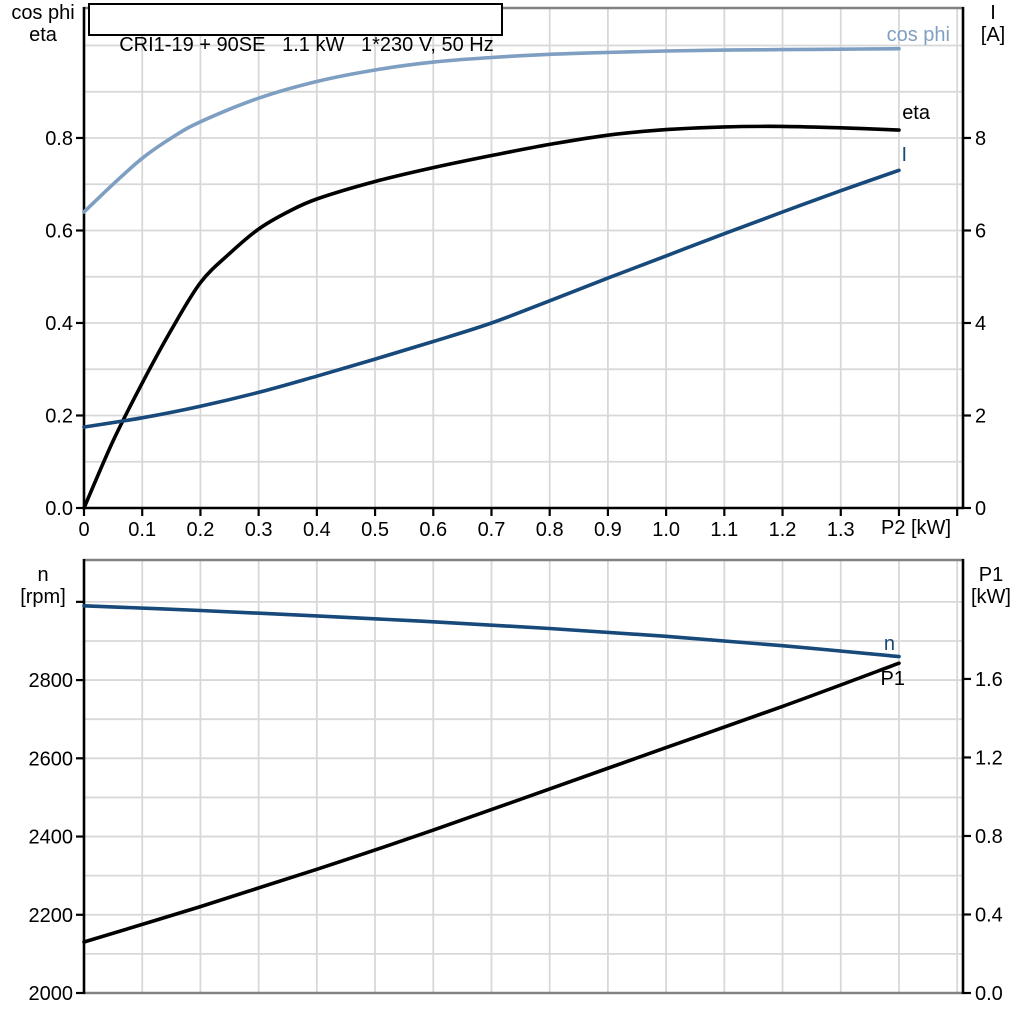  I want to click on chart-title: CRI1-19 + 90SE 1.1 kW 1*230 V, 50 Hz, so click(306, 45).